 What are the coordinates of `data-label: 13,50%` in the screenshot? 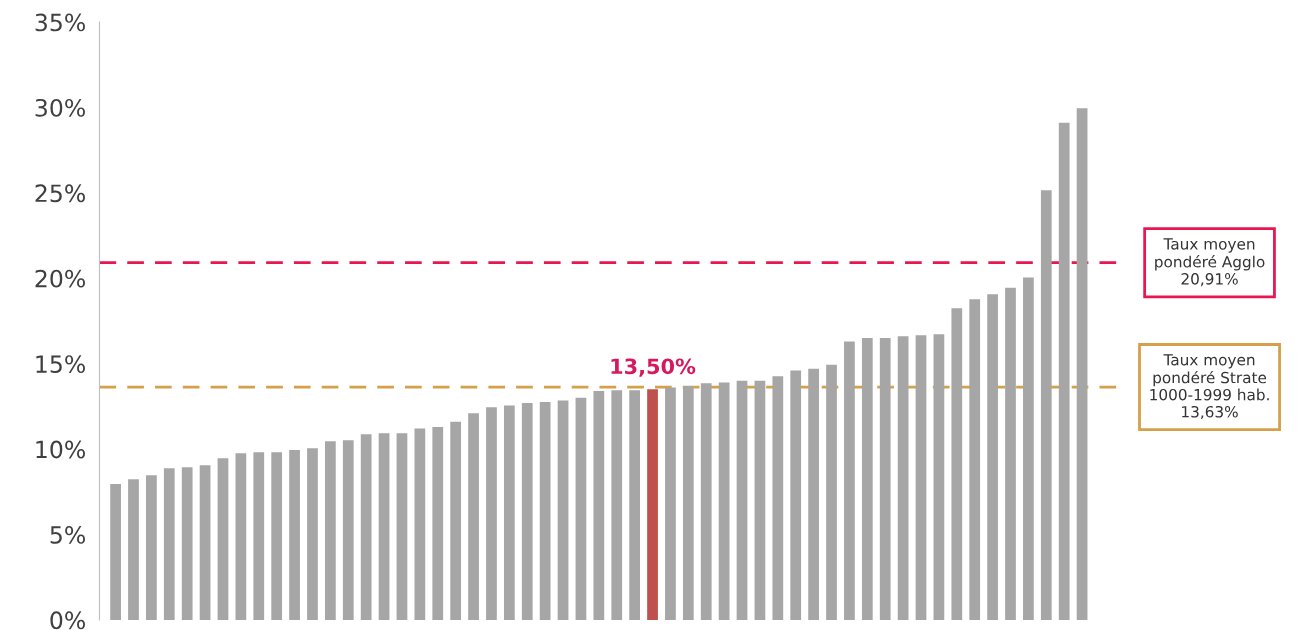 It's located at (653, 367).